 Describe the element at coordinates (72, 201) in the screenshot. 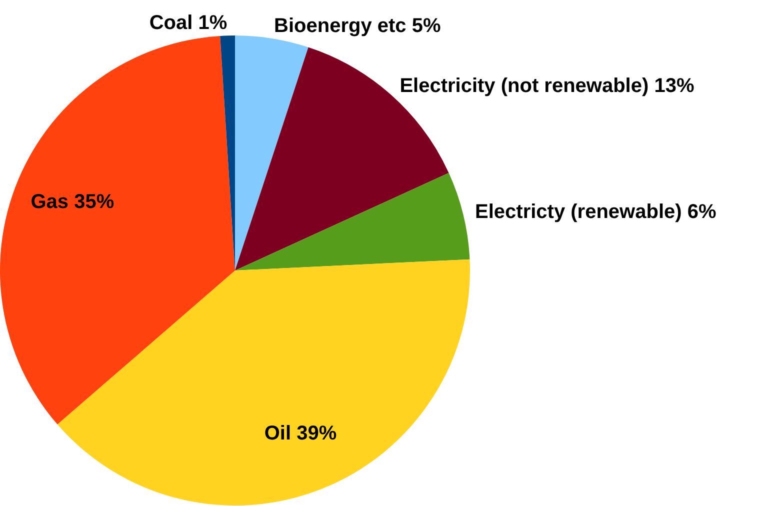

I see `slice-label: Gas 35%` at that location.